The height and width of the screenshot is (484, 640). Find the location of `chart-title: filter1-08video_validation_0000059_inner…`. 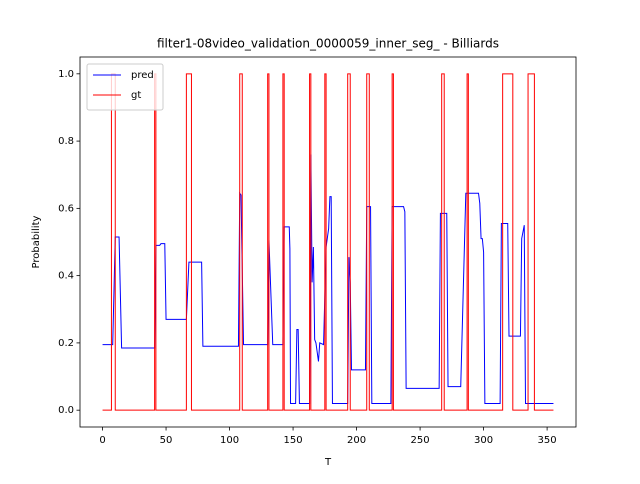

chart-title: filter1-08video_validation_0000059_inner… is located at coordinates (328, 44).